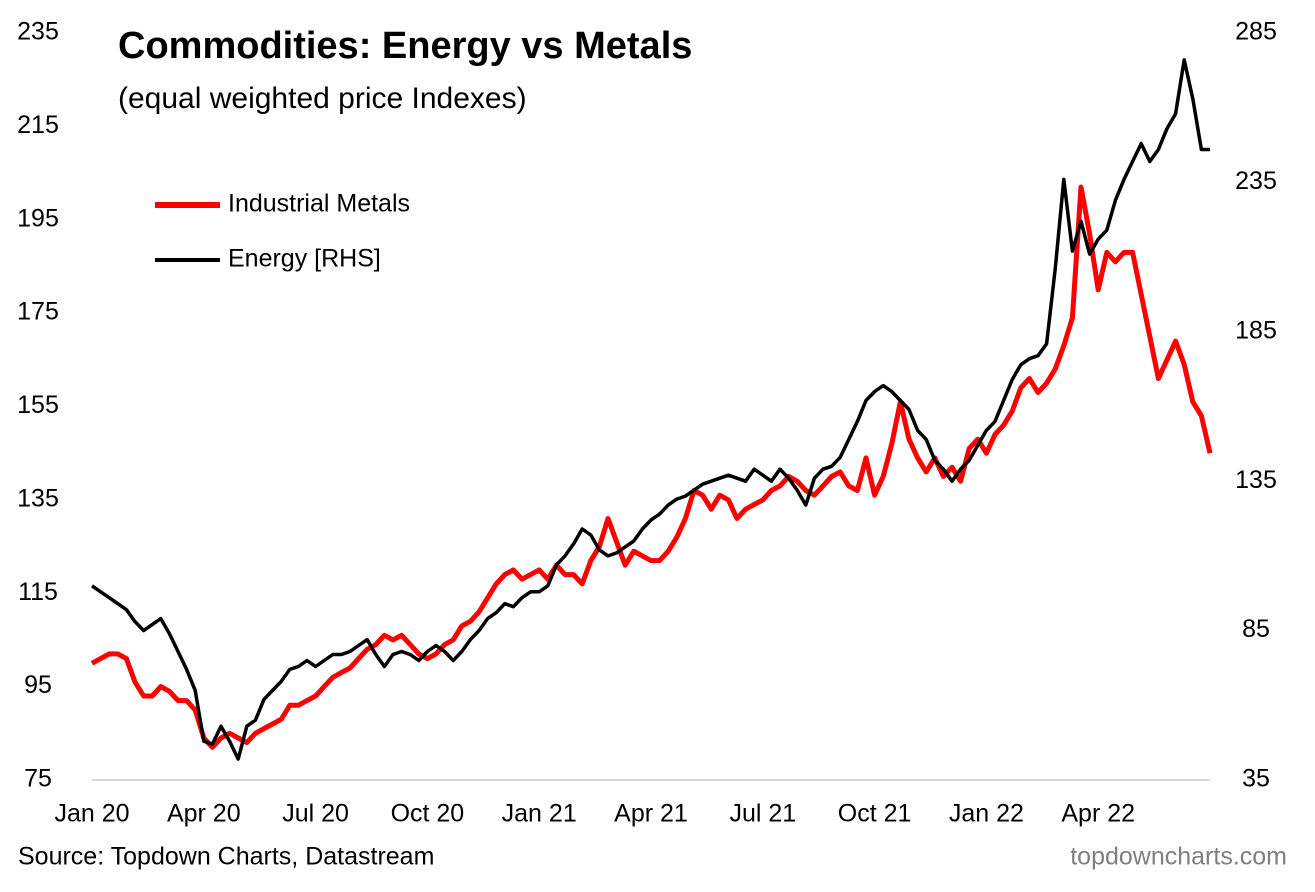 The image size is (1315, 892). Describe the element at coordinates (1256, 480) in the screenshot. I see `y2-tick-label: 135` at that location.